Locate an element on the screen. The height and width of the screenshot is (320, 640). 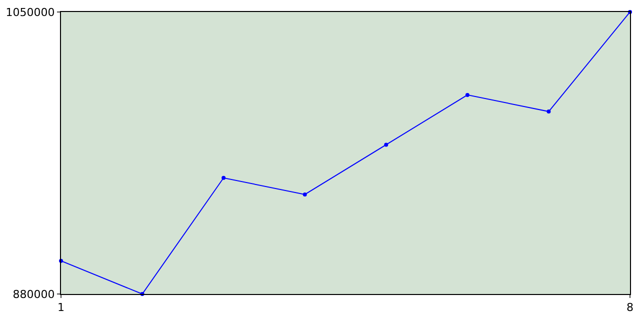
y-tick-label: 880000 is located at coordinates (33, 294).